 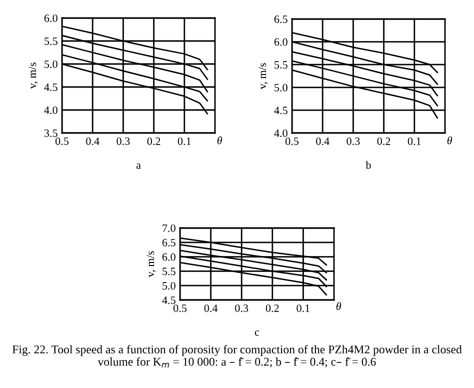 I want to click on text: c, so click(x=257, y=333).